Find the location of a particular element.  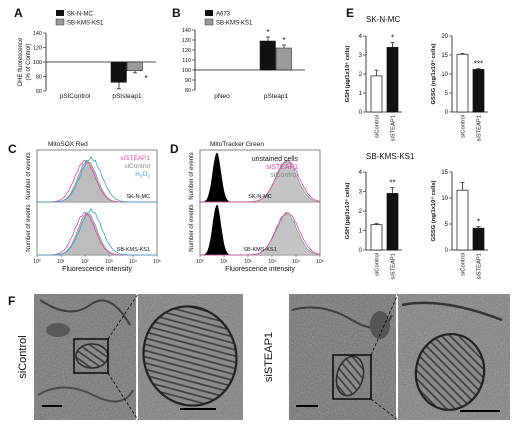

panel-b-xlabel-0: pNeo is located at coordinates (222, 96).